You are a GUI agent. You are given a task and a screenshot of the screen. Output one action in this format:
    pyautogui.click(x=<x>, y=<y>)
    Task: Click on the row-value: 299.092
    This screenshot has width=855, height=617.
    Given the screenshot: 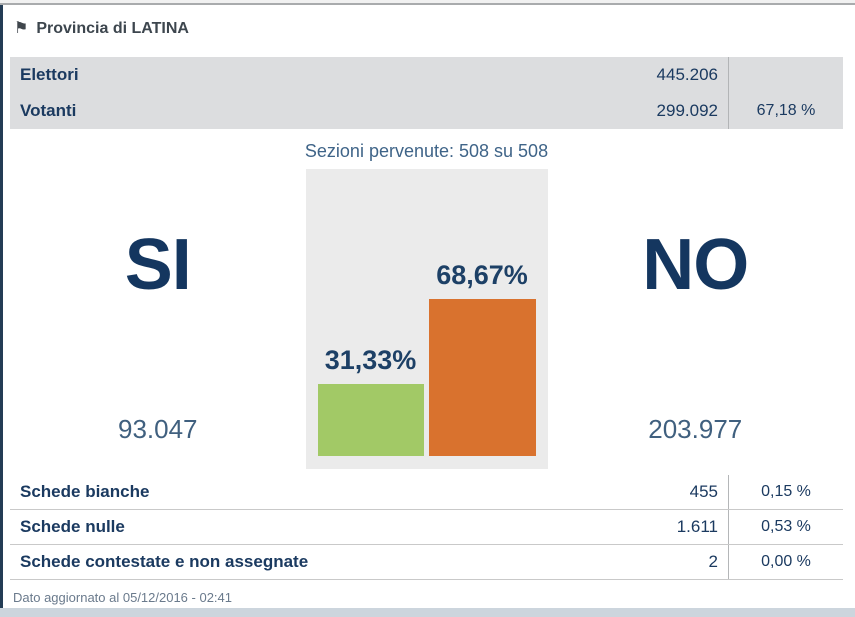 What is the action you would take?
    pyautogui.click(x=687, y=110)
    